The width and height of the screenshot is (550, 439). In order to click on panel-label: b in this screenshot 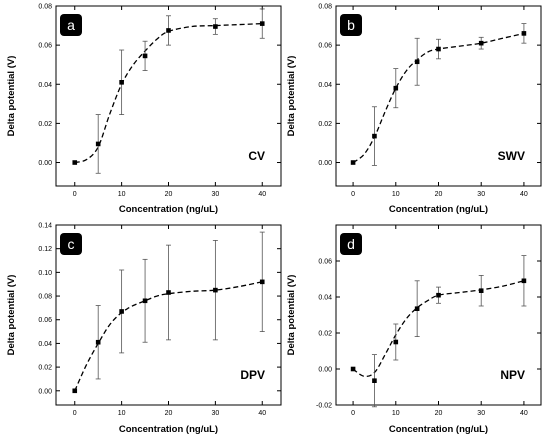, I will do `click(351, 25)`.